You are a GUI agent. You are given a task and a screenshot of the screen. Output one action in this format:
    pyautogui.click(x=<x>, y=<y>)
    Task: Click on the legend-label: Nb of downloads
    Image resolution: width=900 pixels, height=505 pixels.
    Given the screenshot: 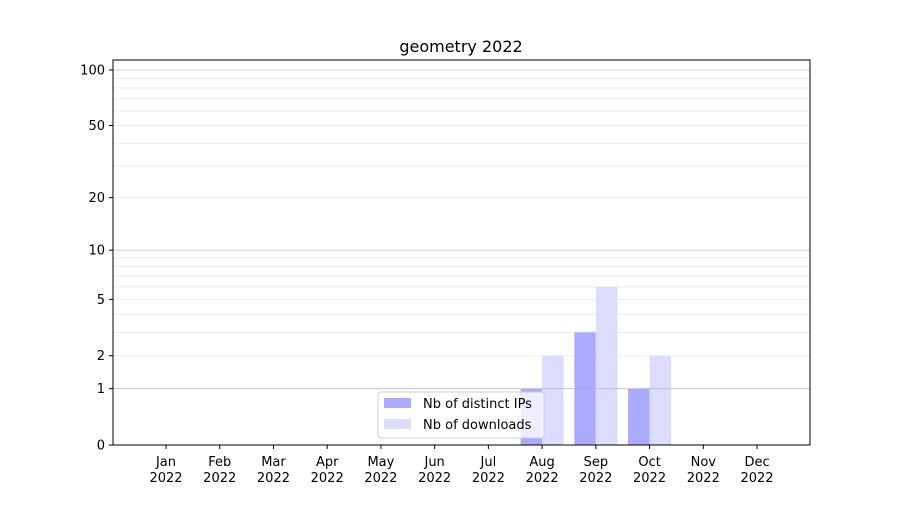 What is the action you would take?
    pyautogui.click(x=477, y=425)
    